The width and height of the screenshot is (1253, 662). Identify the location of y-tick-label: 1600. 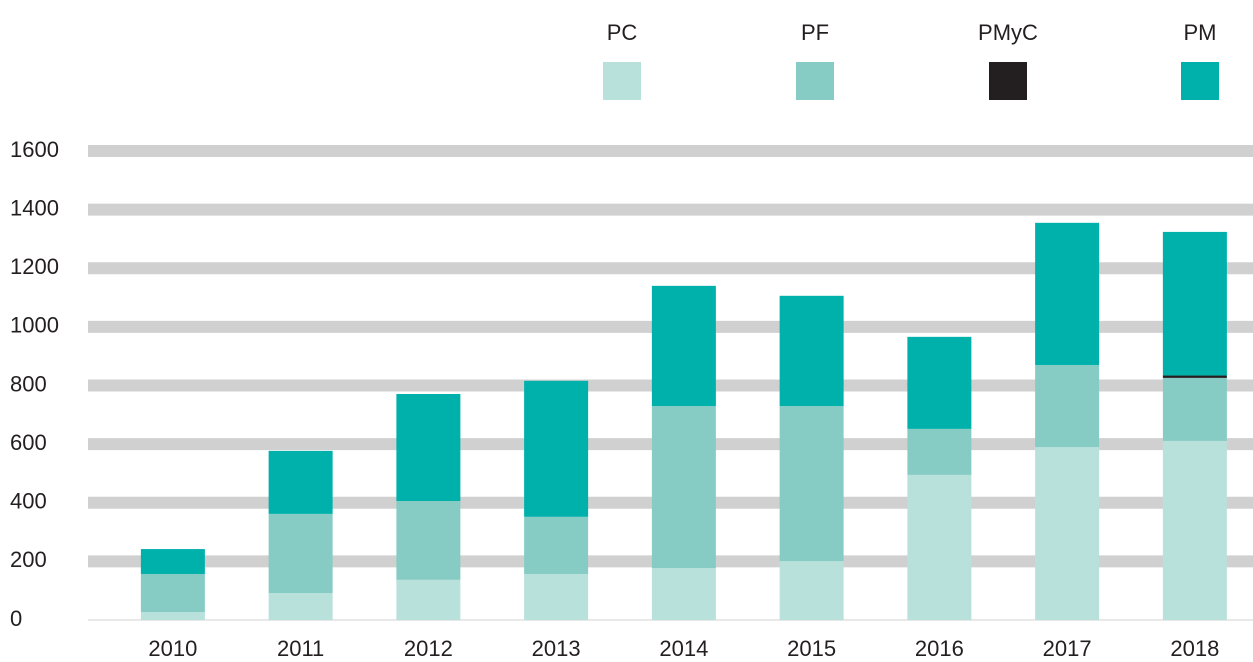
(34, 149).